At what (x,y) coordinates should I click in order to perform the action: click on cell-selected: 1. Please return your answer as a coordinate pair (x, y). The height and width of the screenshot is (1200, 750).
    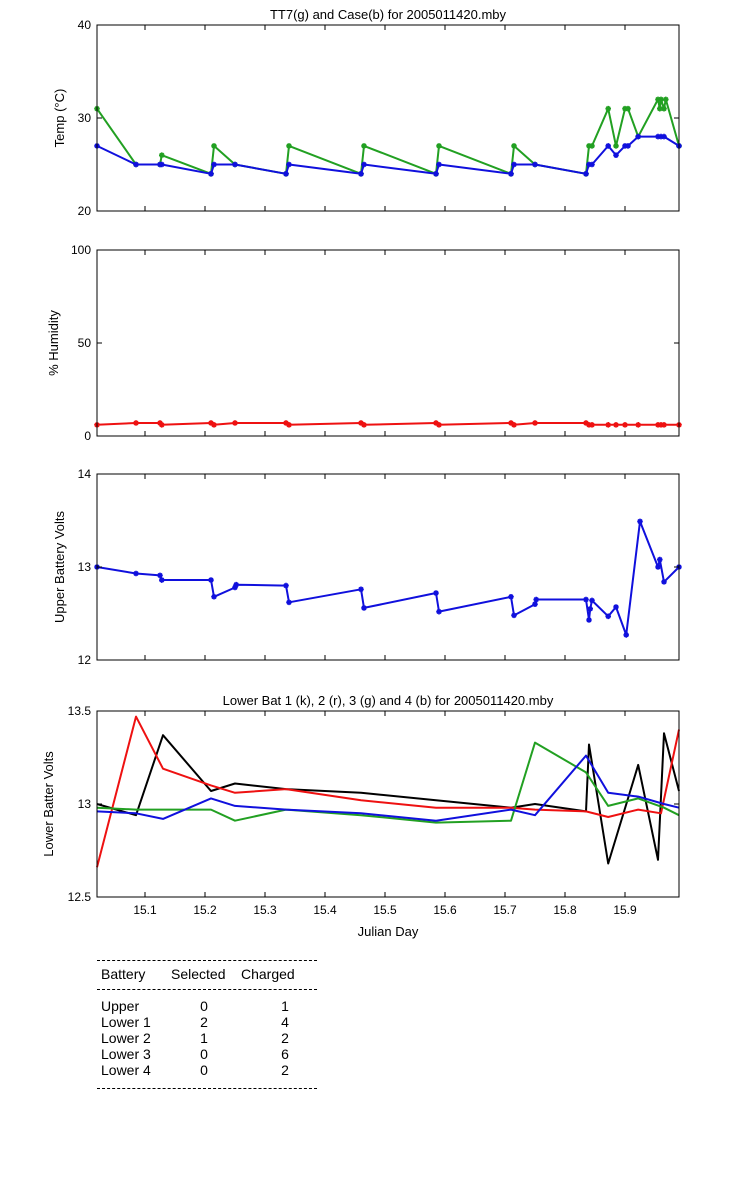
    Looking at the image, I should click on (204, 1038).